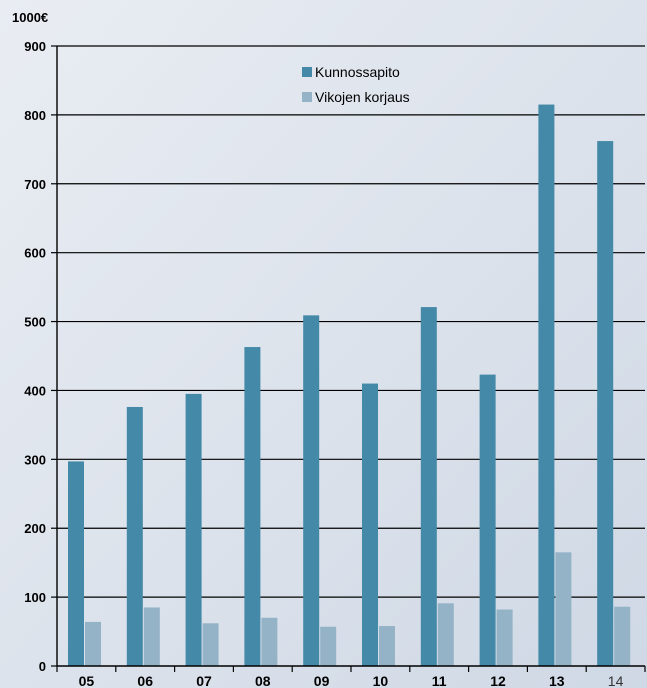 The width and height of the screenshot is (647, 688). Describe the element at coordinates (35, 597) in the screenshot. I see `y-tick-label: 100` at that location.